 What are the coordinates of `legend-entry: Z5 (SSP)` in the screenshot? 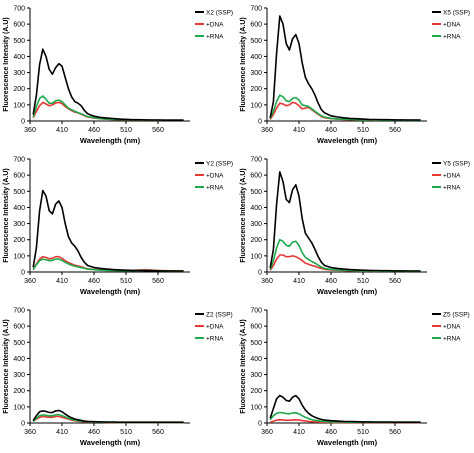 It's located at (456, 315).